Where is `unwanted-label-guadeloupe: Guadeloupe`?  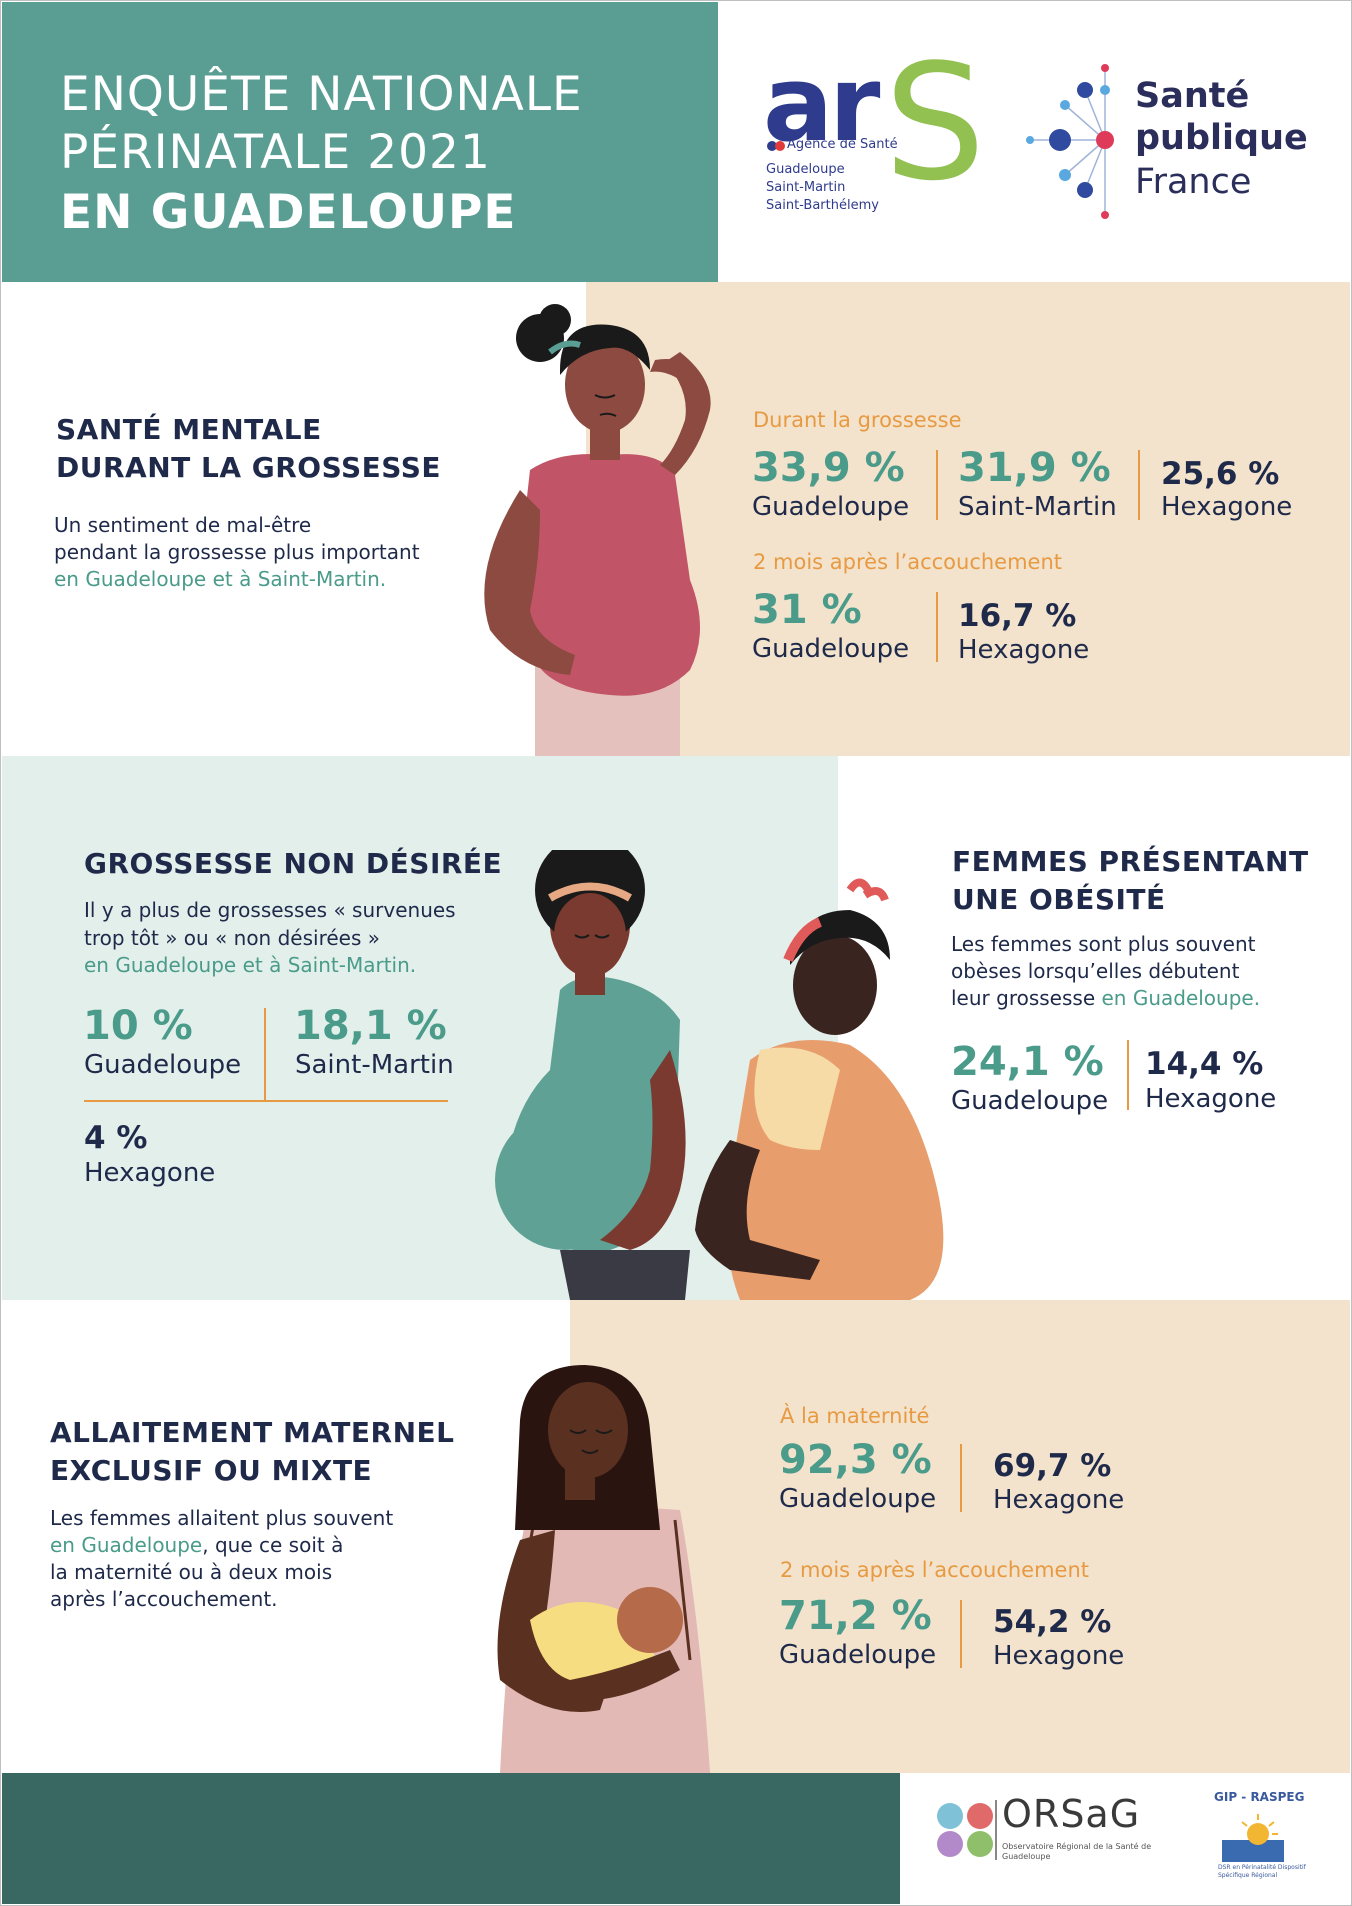
unwanted-label-guadeloupe: Guadeloupe is located at coordinates (163, 1065).